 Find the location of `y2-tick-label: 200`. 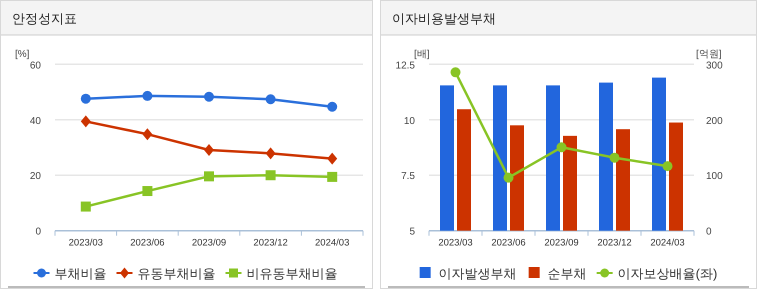

y2-tick-label: 200 is located at coordinates (715, 121).